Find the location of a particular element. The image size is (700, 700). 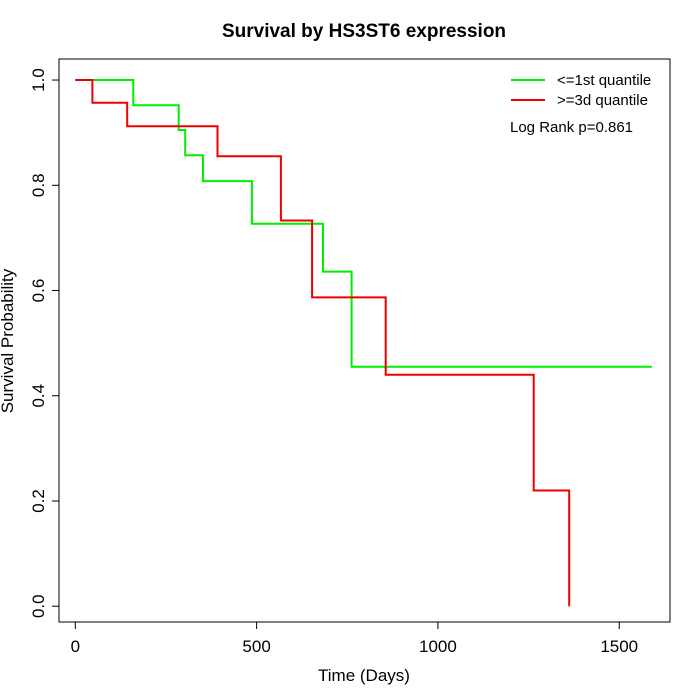

x-tick-label: 0 is located at coordinates (75, 646).